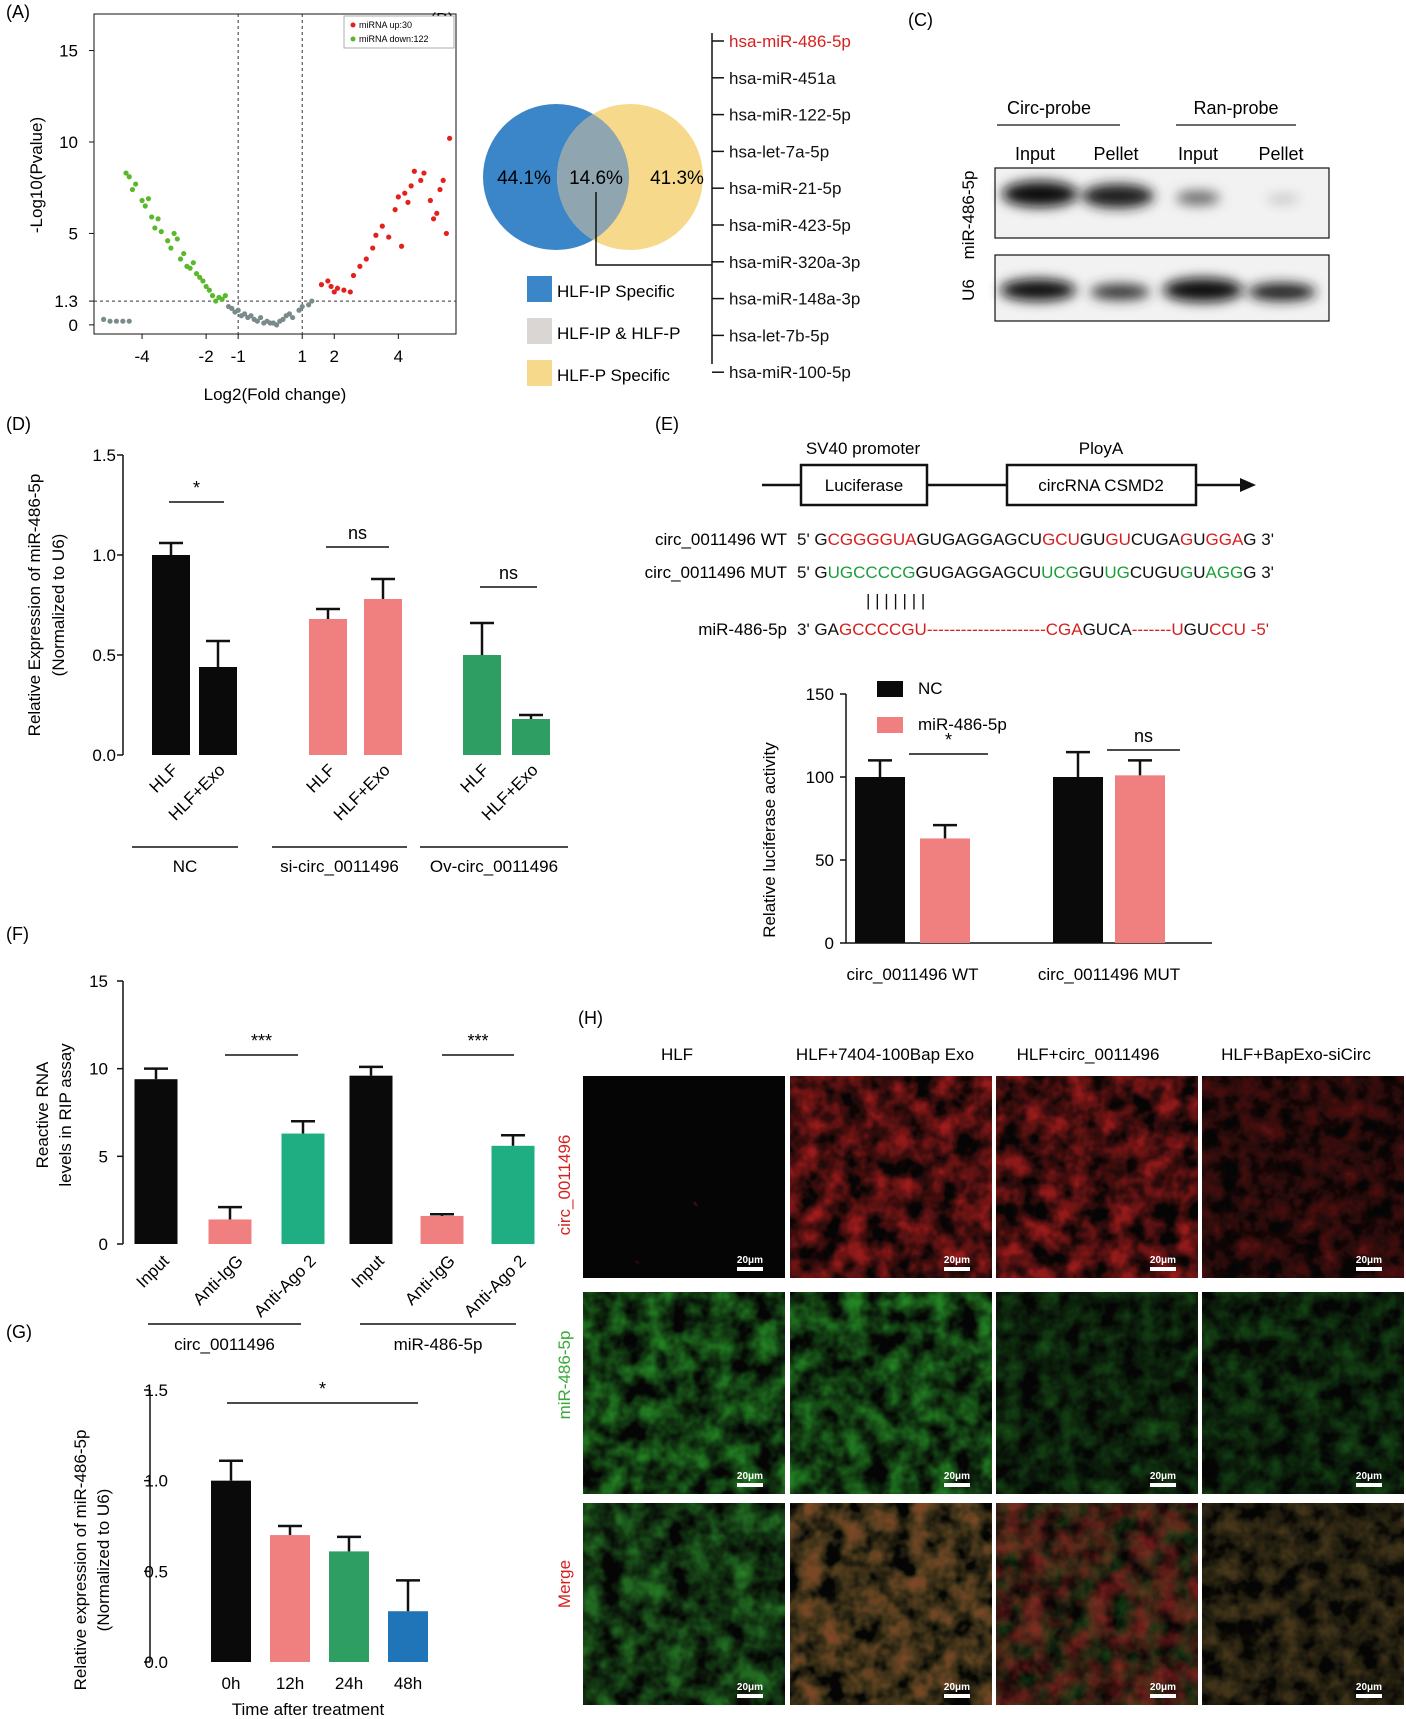 The width and height of the screenshot is (1406, 1719). I want to click on h-col-header-1: HLF+7404-100Bap Exo, so click(885, 1054).